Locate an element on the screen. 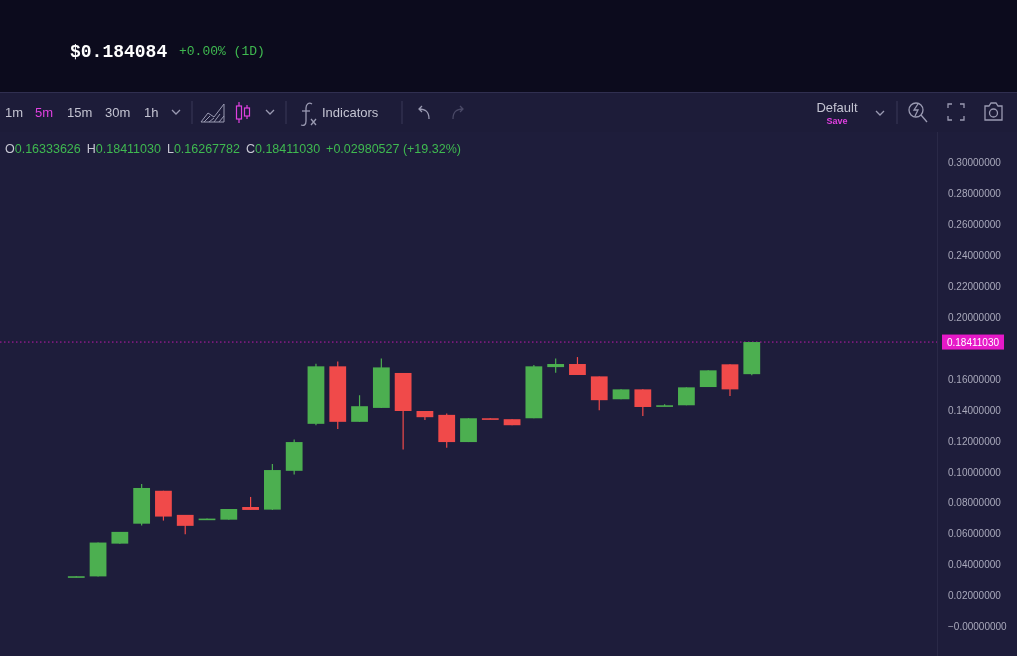  y-tick-label: 0.30000000 is located at coordinates (975, 163).